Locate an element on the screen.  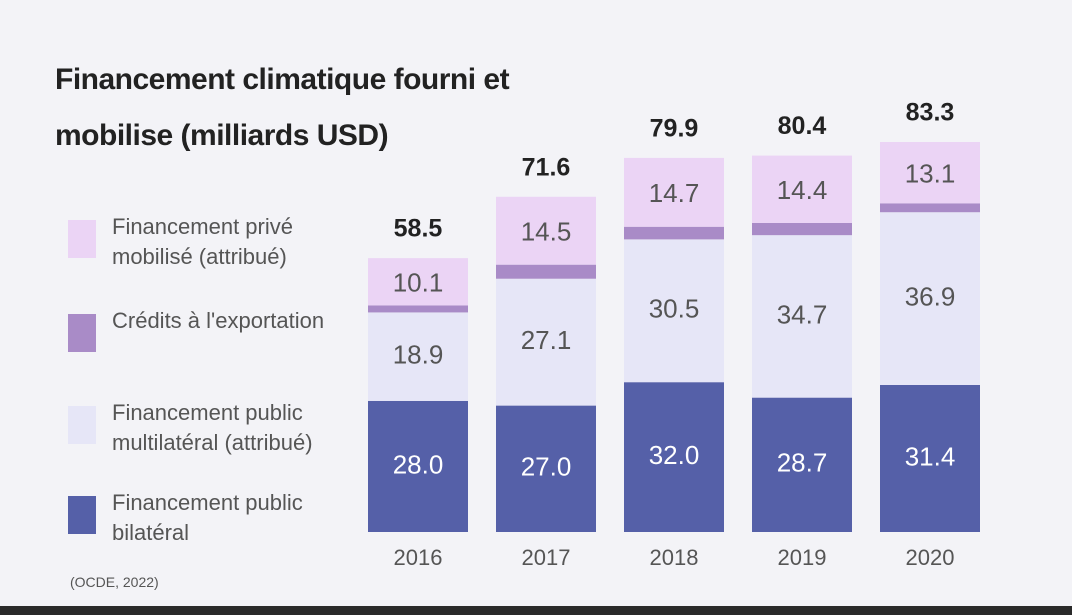
value-label: 13.1 is located at coordinates (930, 174).